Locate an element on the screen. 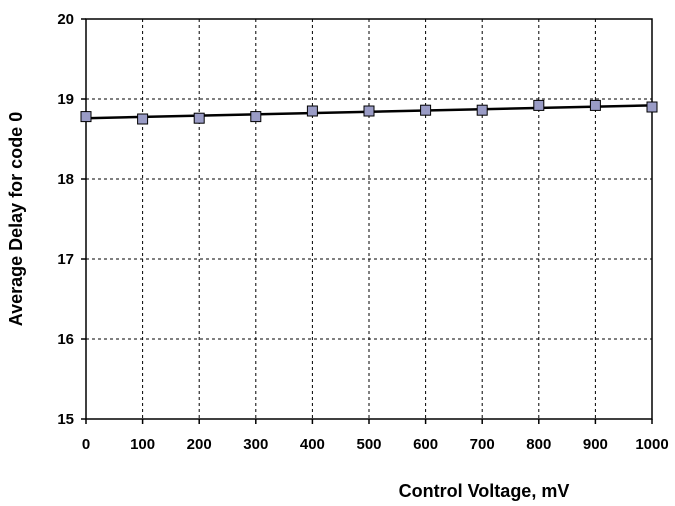 The width and height of the screenshot is (675, 506). x-axis-label: Control Voltage, mV is located at coordinates (484, 491).